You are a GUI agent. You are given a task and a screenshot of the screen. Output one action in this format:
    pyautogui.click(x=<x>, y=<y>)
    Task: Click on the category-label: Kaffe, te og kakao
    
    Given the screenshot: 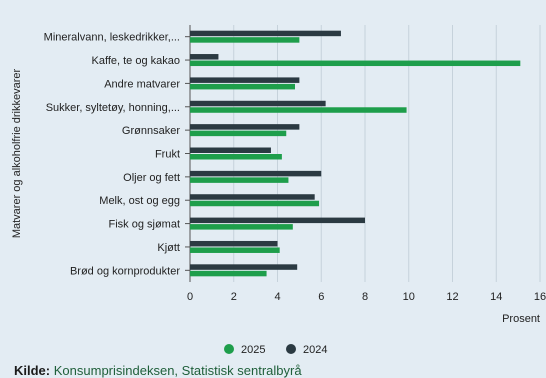 What is the action you would take?
    pyautogui.click(x=136, y=61)
    